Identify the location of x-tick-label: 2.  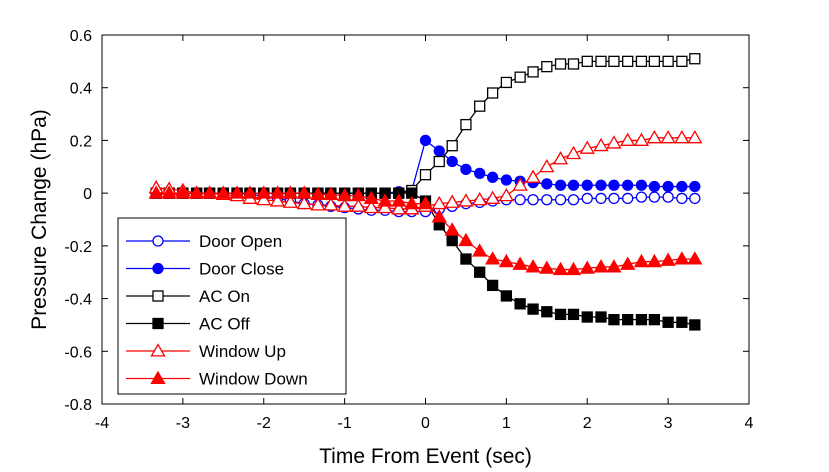
(587, 423).